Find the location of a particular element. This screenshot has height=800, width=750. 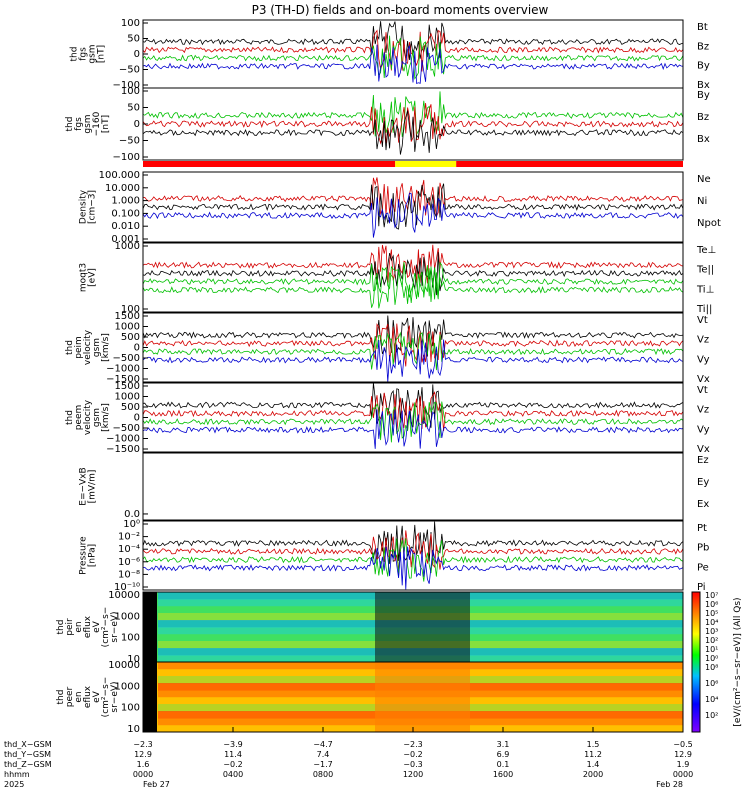

y-tick-label: −1500 is located at coordinates (123, 379).